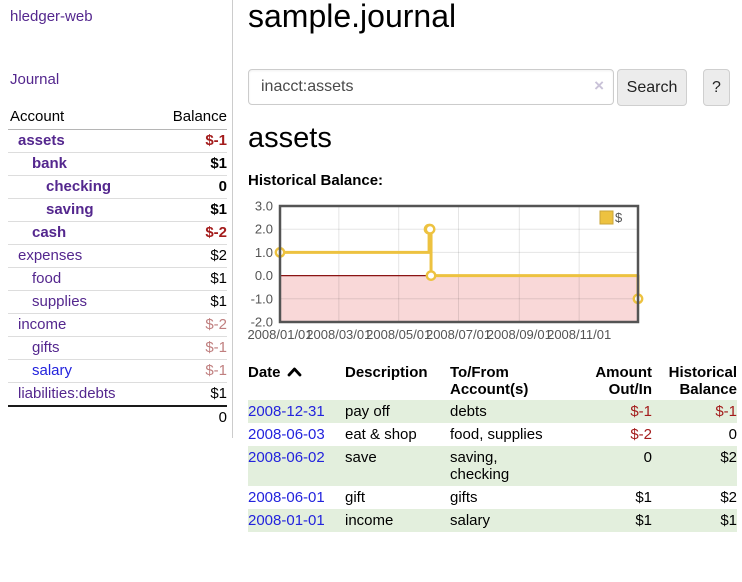 This screenshot has height=582, width=742. I want to click on transaction-accounts: food, supplies, so click(496, 434).